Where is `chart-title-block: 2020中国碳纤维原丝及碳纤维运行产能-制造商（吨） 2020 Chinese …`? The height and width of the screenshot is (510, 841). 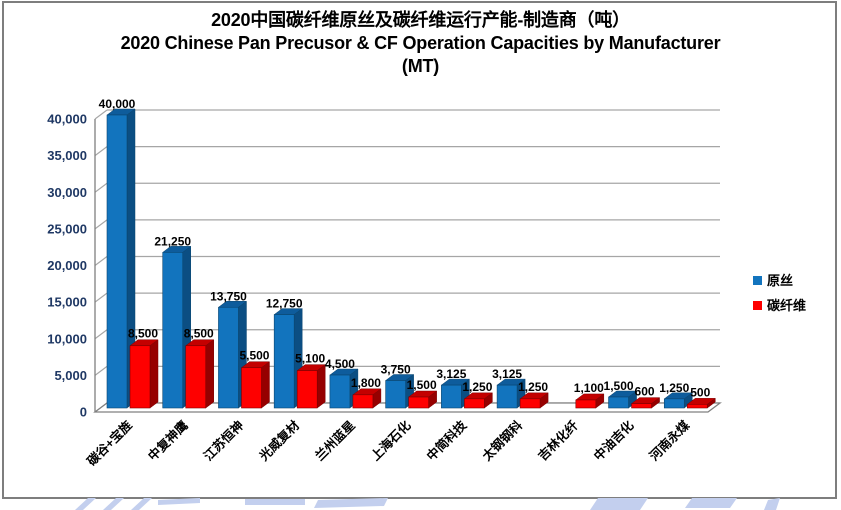
chart-title-block: 2020中国碳纤维原丝及碳纤维运行产能-制造商（吨） 2020 Chinese … is located at coordinates (420, 43).